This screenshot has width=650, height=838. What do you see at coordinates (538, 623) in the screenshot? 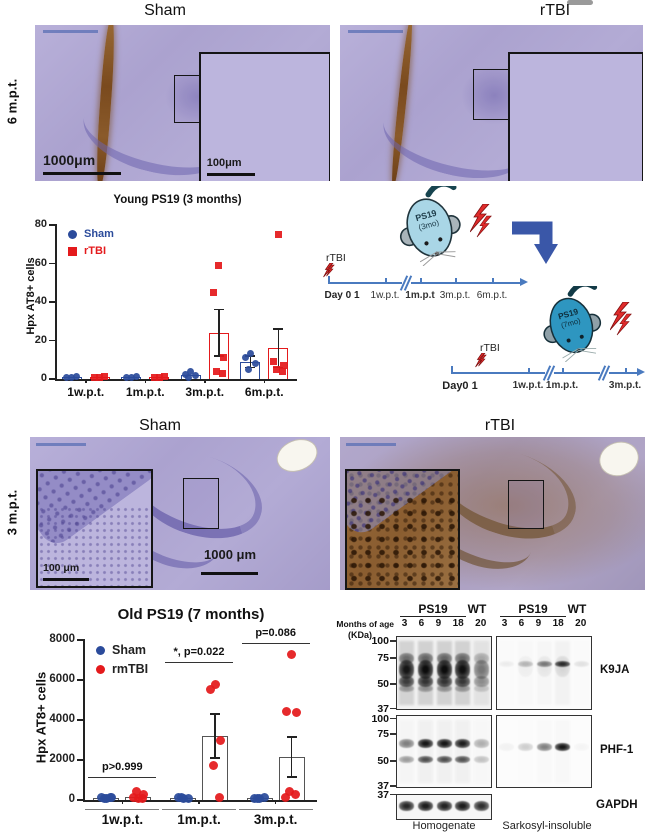
I see `lane-age-label: 9` at bounding box center [538, 623].